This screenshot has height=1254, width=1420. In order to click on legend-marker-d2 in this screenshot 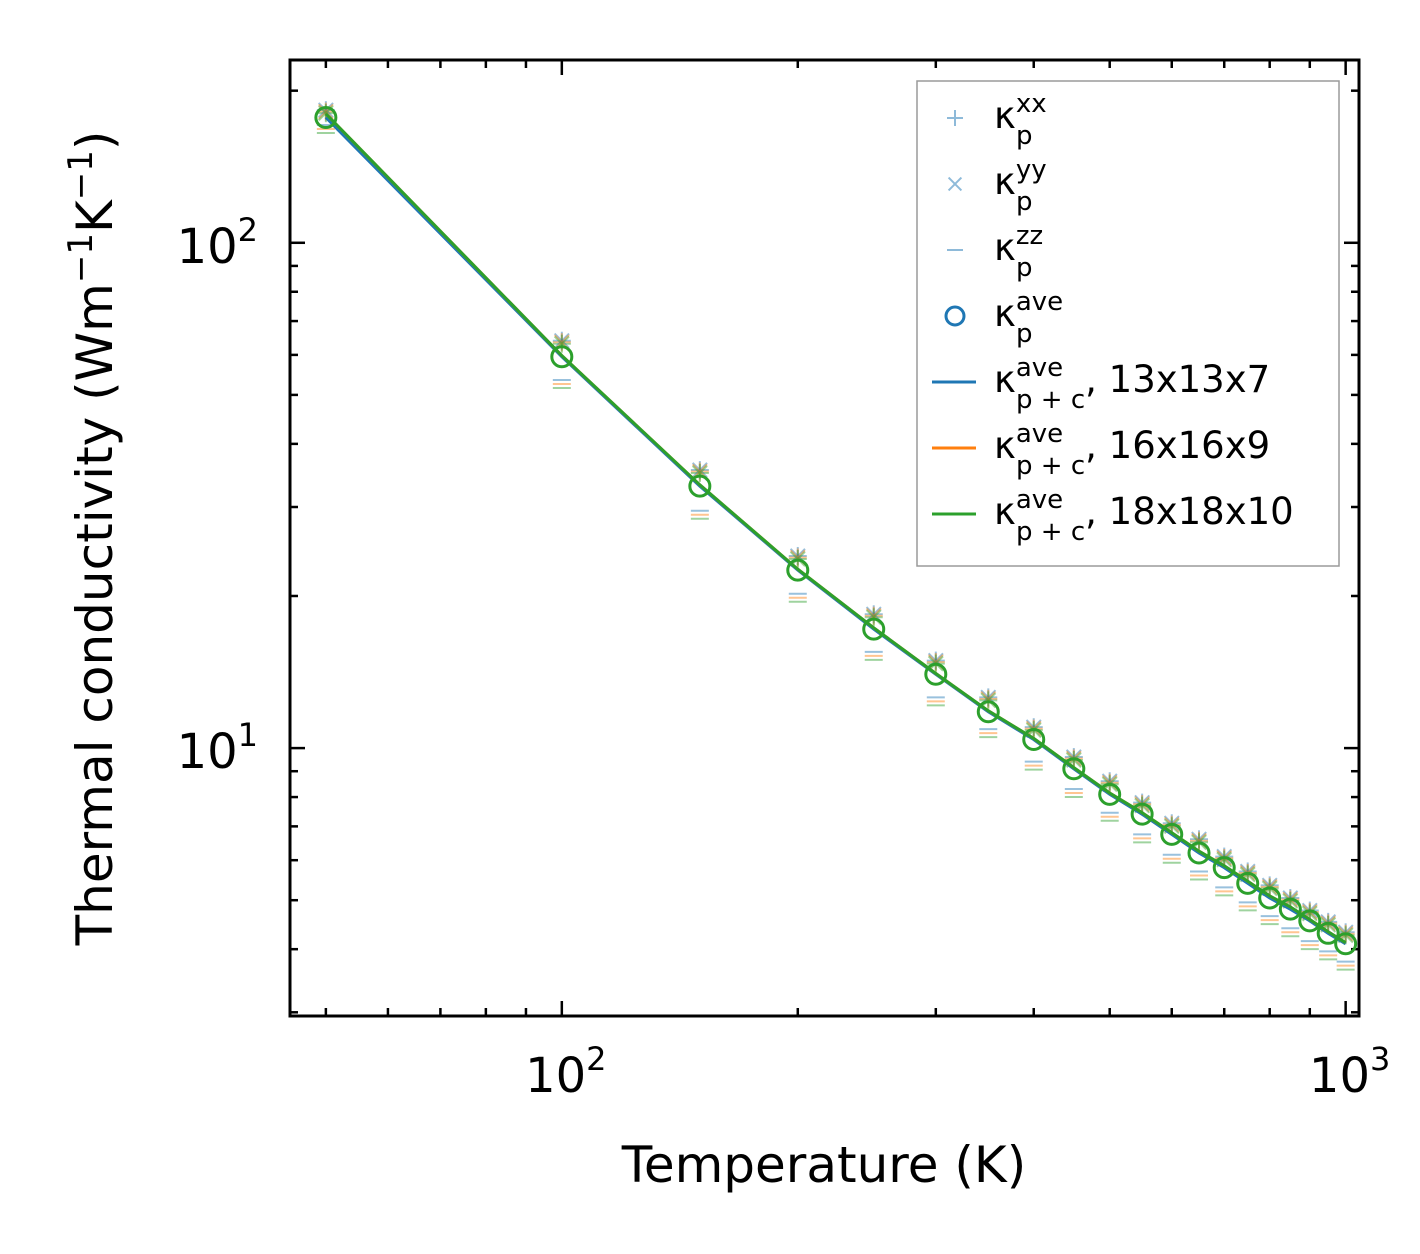, I will do `click(955, 184)`.